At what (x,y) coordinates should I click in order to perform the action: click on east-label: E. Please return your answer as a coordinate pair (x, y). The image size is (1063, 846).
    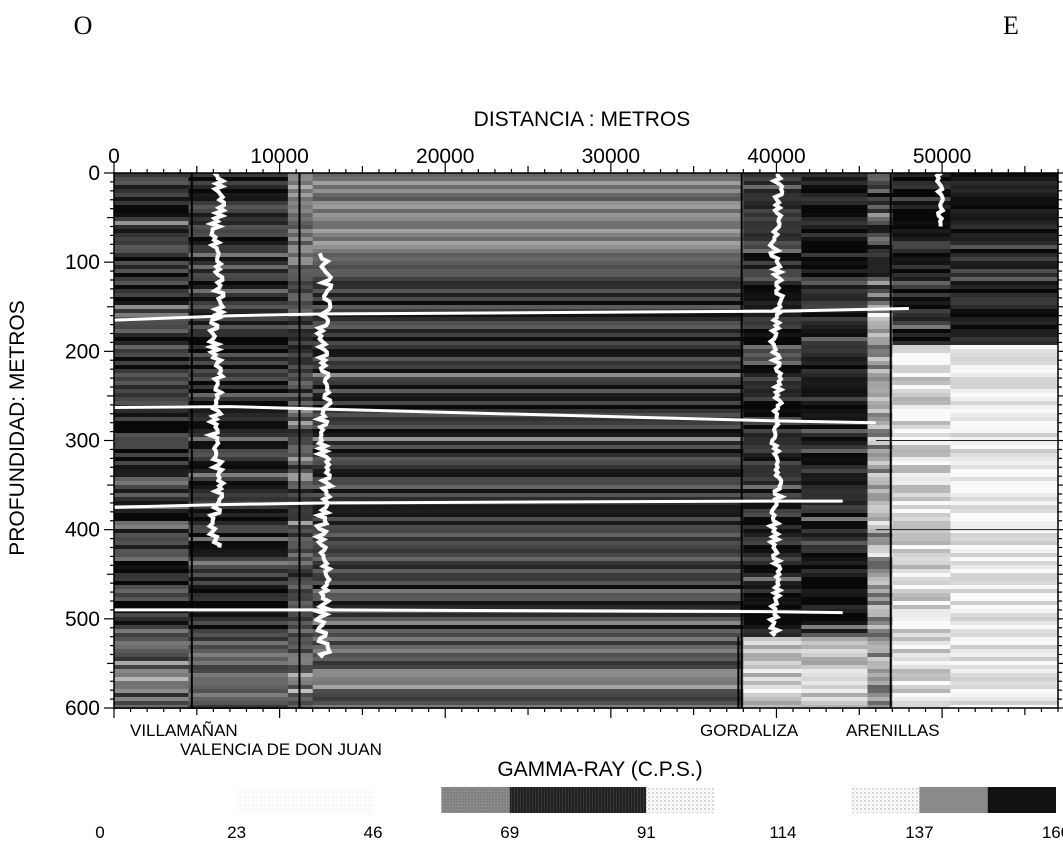
    Looking at the image, I should click on (1011, 25).